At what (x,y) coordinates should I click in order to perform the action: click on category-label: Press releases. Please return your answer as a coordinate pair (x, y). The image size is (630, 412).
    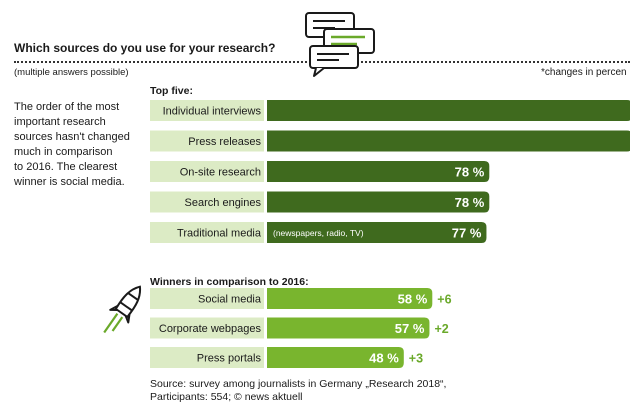
    Looking at the image, I should click on (224, 142).